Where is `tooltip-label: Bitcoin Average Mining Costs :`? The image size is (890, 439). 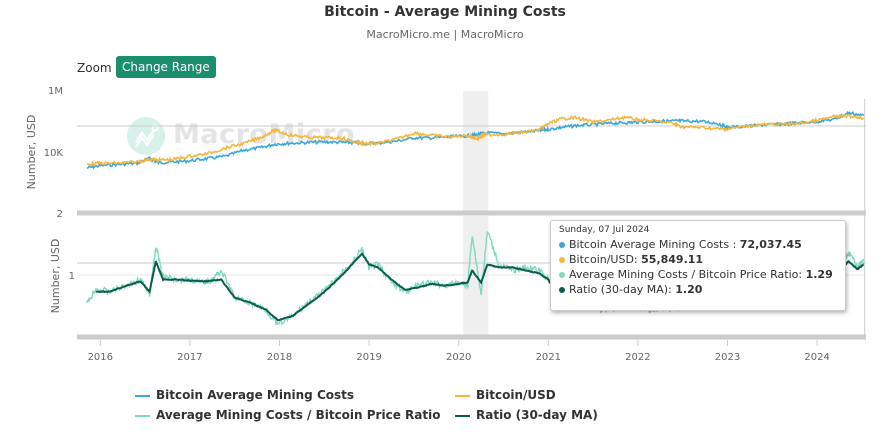
tooltip-label: Bitcoin Average Mining Costs : is located at coordinates (654, 244).